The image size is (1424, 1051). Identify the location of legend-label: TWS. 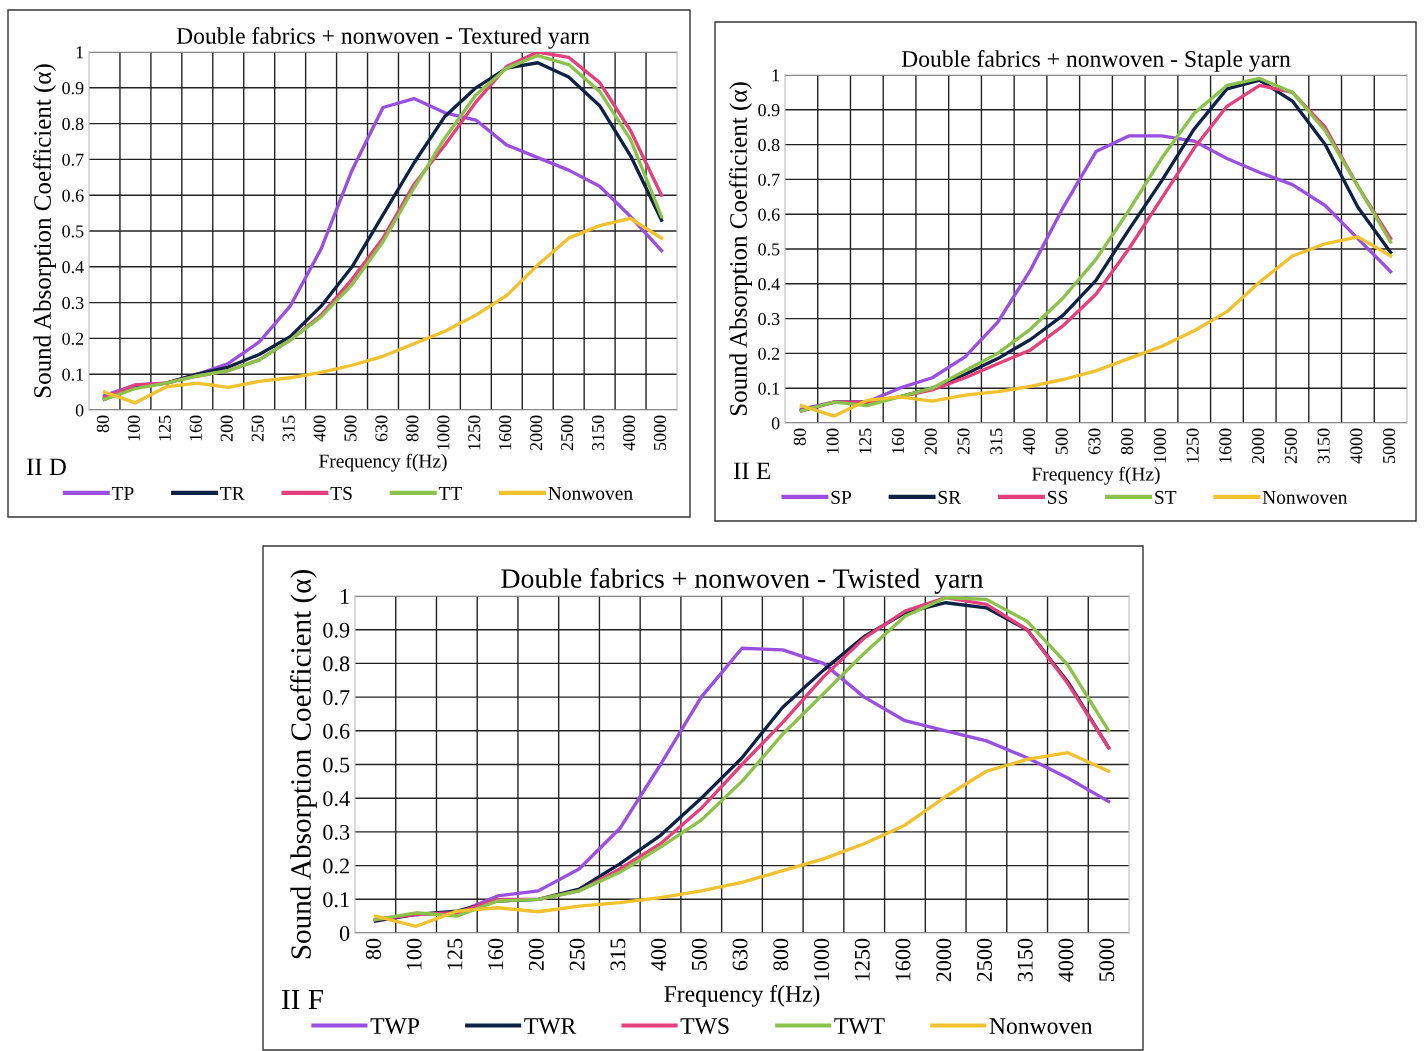
(704, 1026).